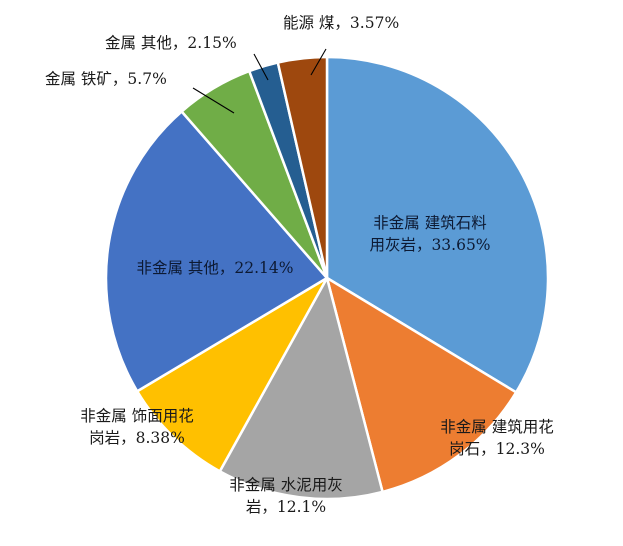 Image resolution: width=623 pixels, height=546 pixels. Describe the element at coordinates (429, 234) in the screenshot. I see `slice-label-building-limestone: 非金属 建筑石料用灰岩，33.65%` at that location.